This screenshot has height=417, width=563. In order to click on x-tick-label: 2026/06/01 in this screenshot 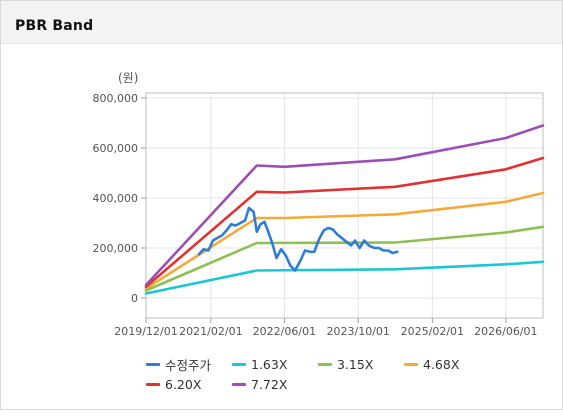, I will do `click(505, 331)`.